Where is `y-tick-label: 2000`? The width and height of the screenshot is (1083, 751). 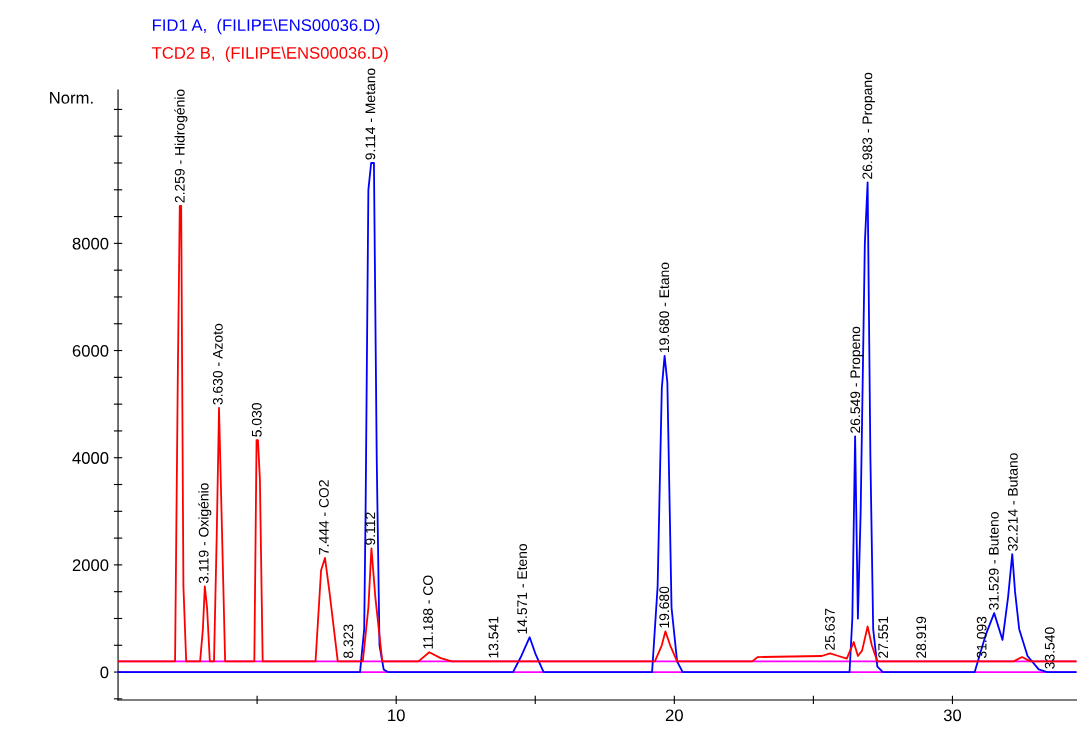 y-tick-label: 2000 is located at coordinates (90, 565).